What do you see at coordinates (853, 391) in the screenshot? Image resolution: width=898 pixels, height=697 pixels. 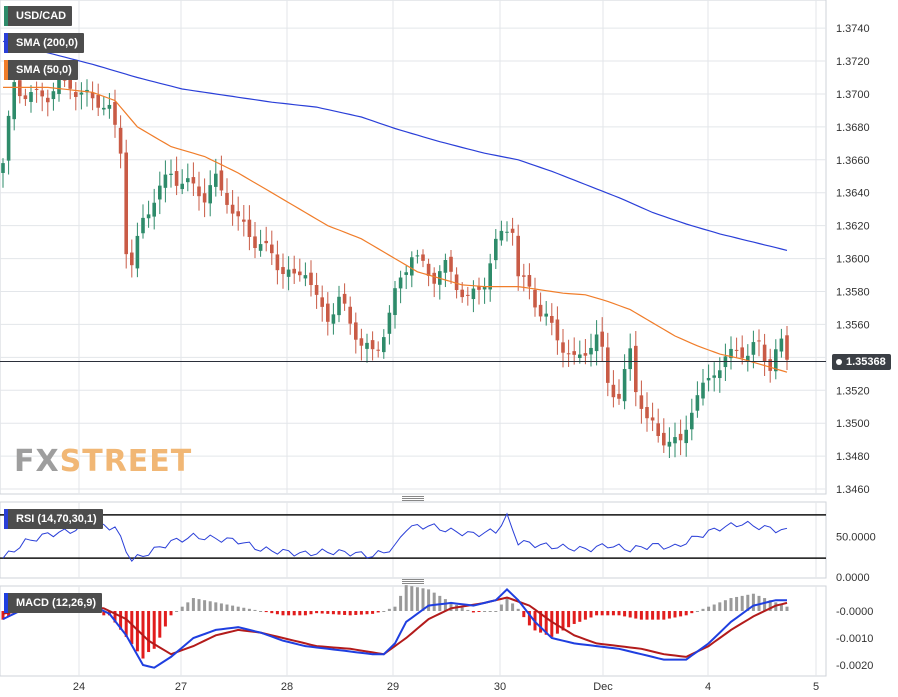 I see `price-tick-label: 1.3520` at bounding box center [853, 391].